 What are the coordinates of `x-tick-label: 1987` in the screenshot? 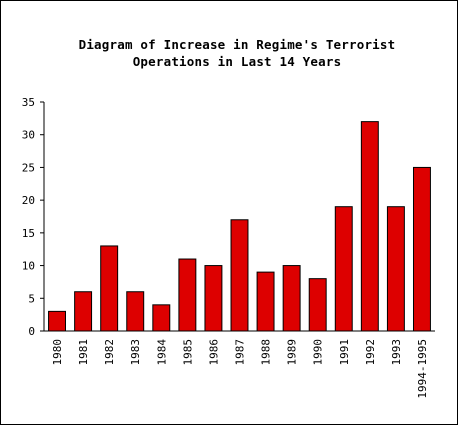 It's located at (240, 352).